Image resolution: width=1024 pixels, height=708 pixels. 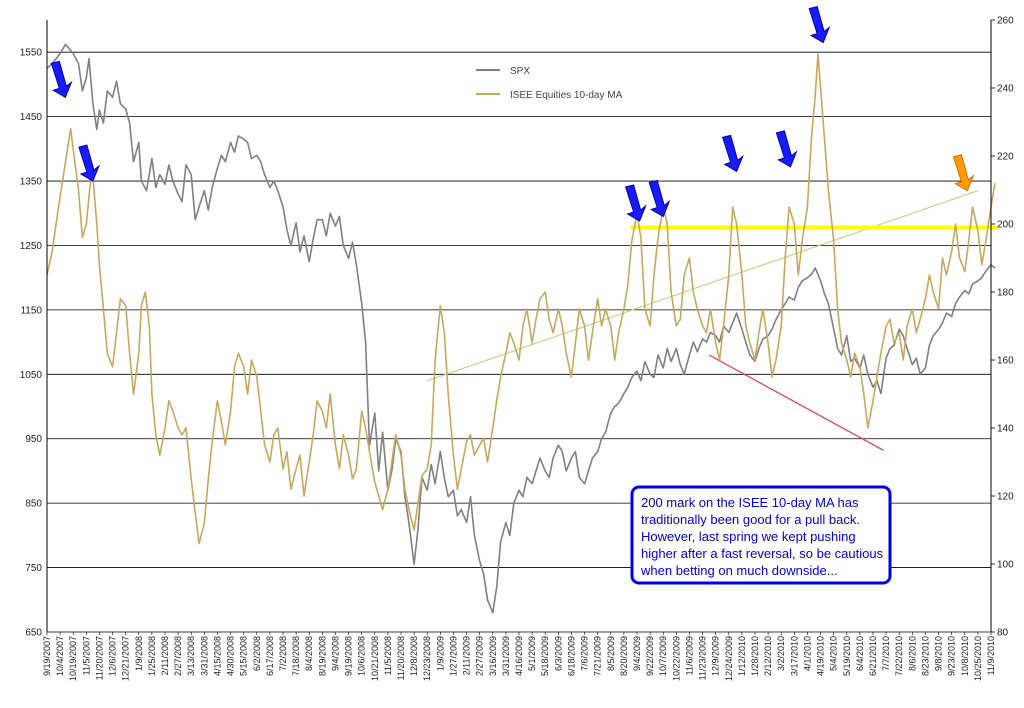 I want to click on x-tick-label: 8/6/2010, so click(x=912, y=653).